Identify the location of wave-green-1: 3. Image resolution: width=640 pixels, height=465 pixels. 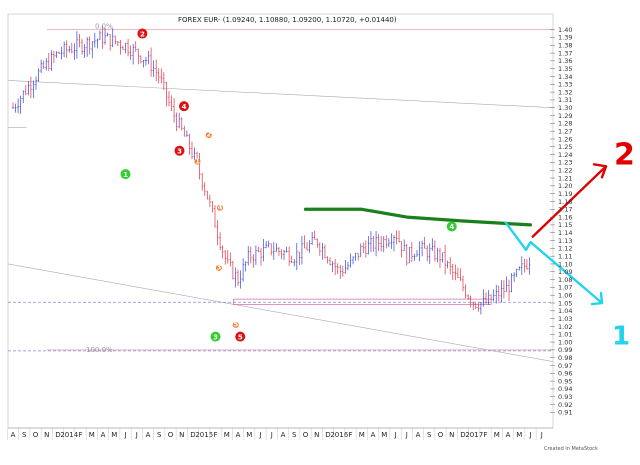
(215, 336).